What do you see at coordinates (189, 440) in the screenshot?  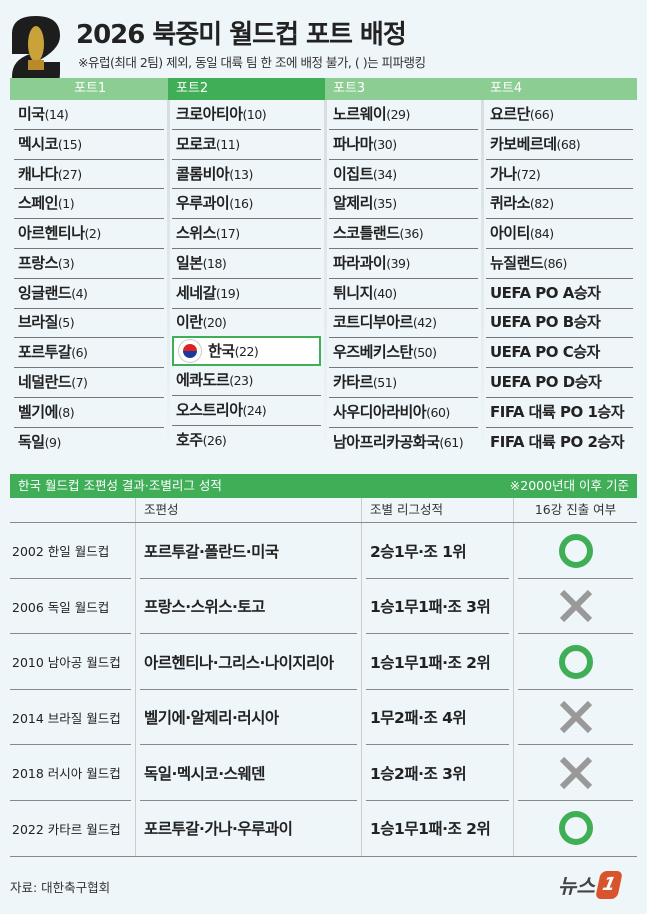 I see `team-name: 호주` at bounding box center [189, 440].